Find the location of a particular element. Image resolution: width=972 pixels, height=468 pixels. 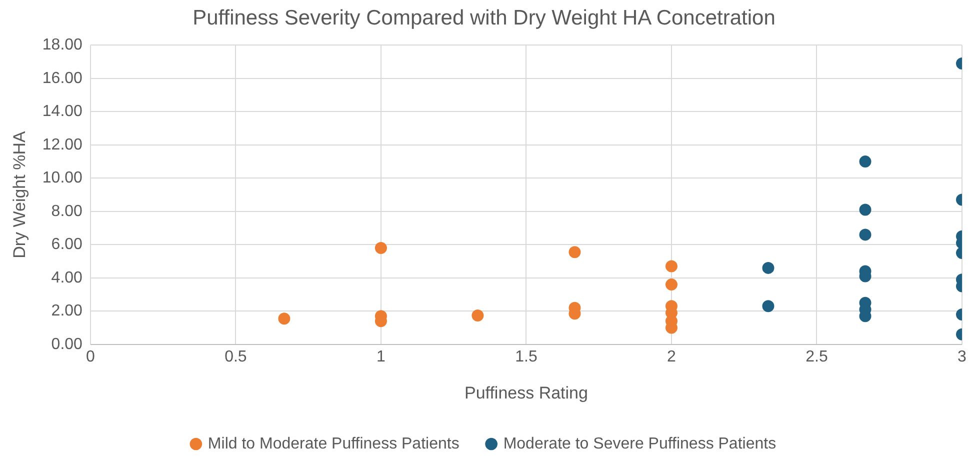

x-tick-label: 2.5 is located at coordinates (817, 357).